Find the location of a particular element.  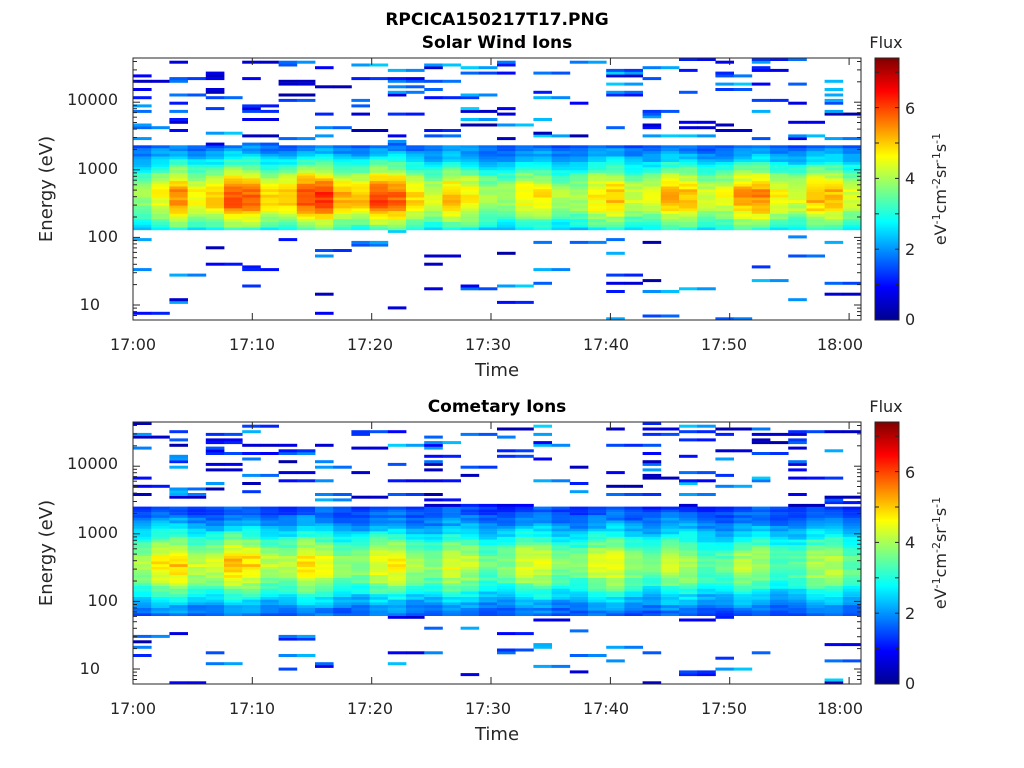

colorbar-tick-label: 6 is located at coordinates (910, 108).